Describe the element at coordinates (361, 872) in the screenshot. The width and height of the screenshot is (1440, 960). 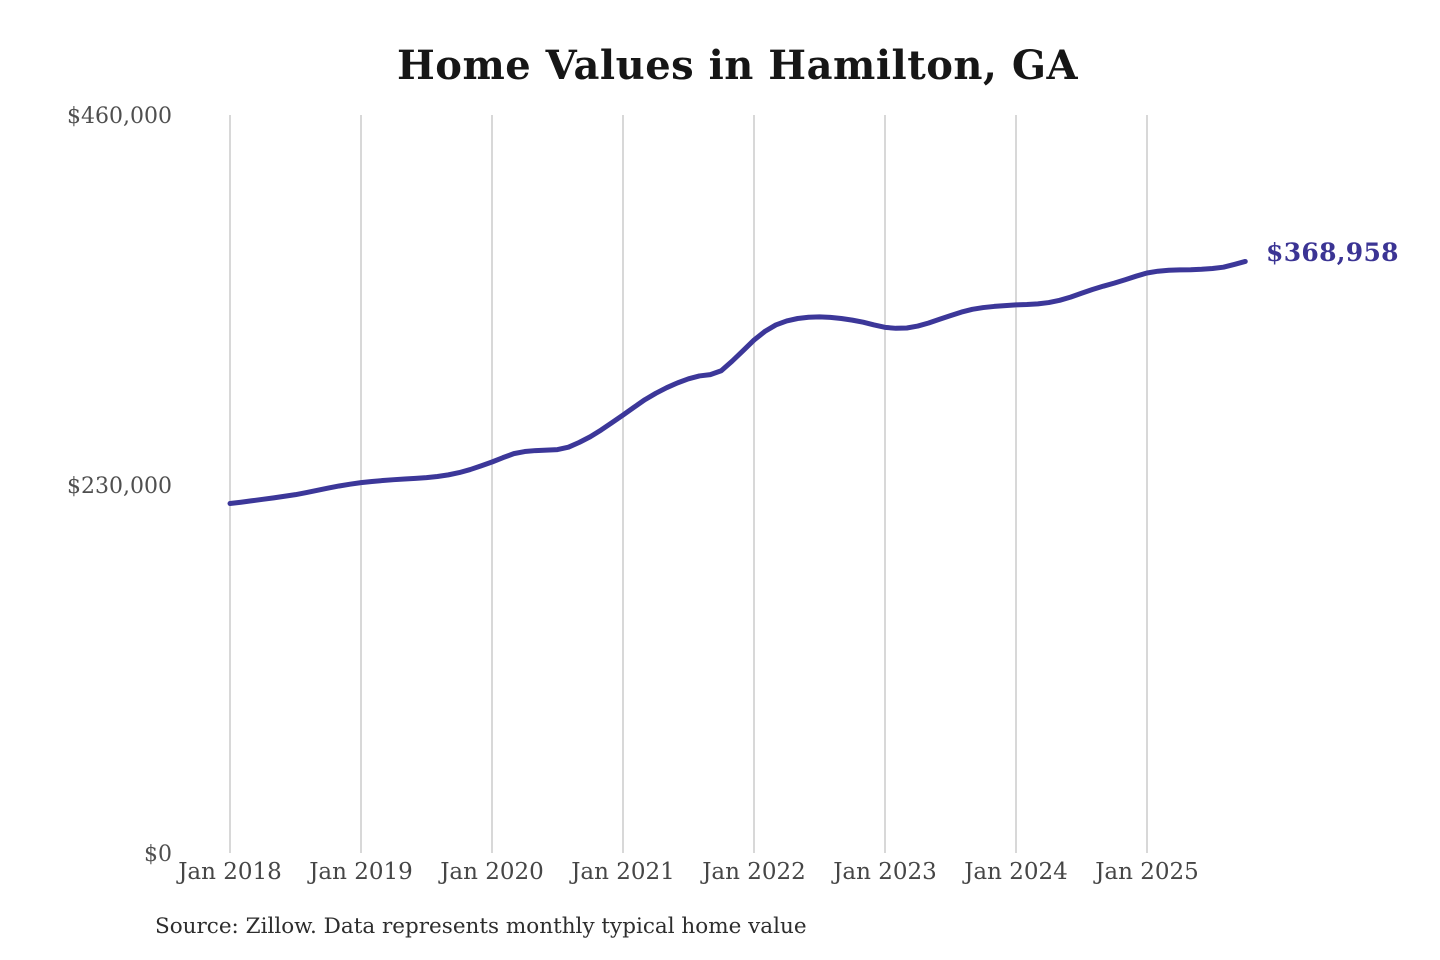
I see `x-axis-label: Jan 2019` at that location.